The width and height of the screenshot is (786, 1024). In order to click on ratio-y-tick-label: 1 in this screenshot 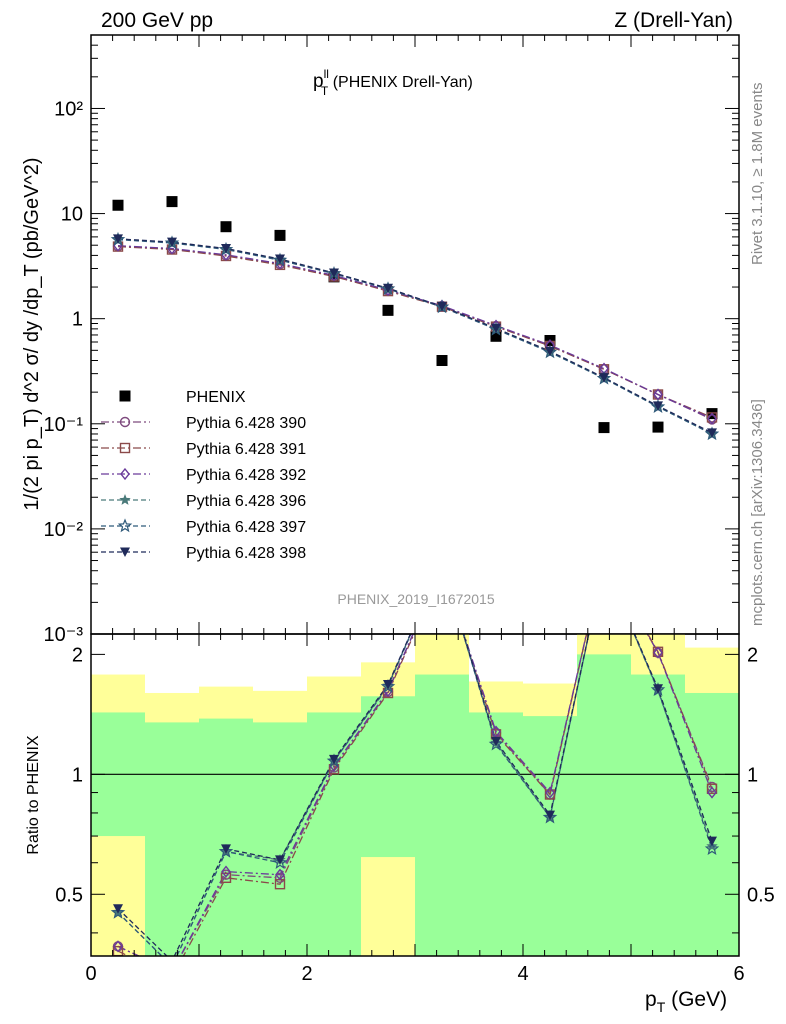, I will do `click(77, 775)`.